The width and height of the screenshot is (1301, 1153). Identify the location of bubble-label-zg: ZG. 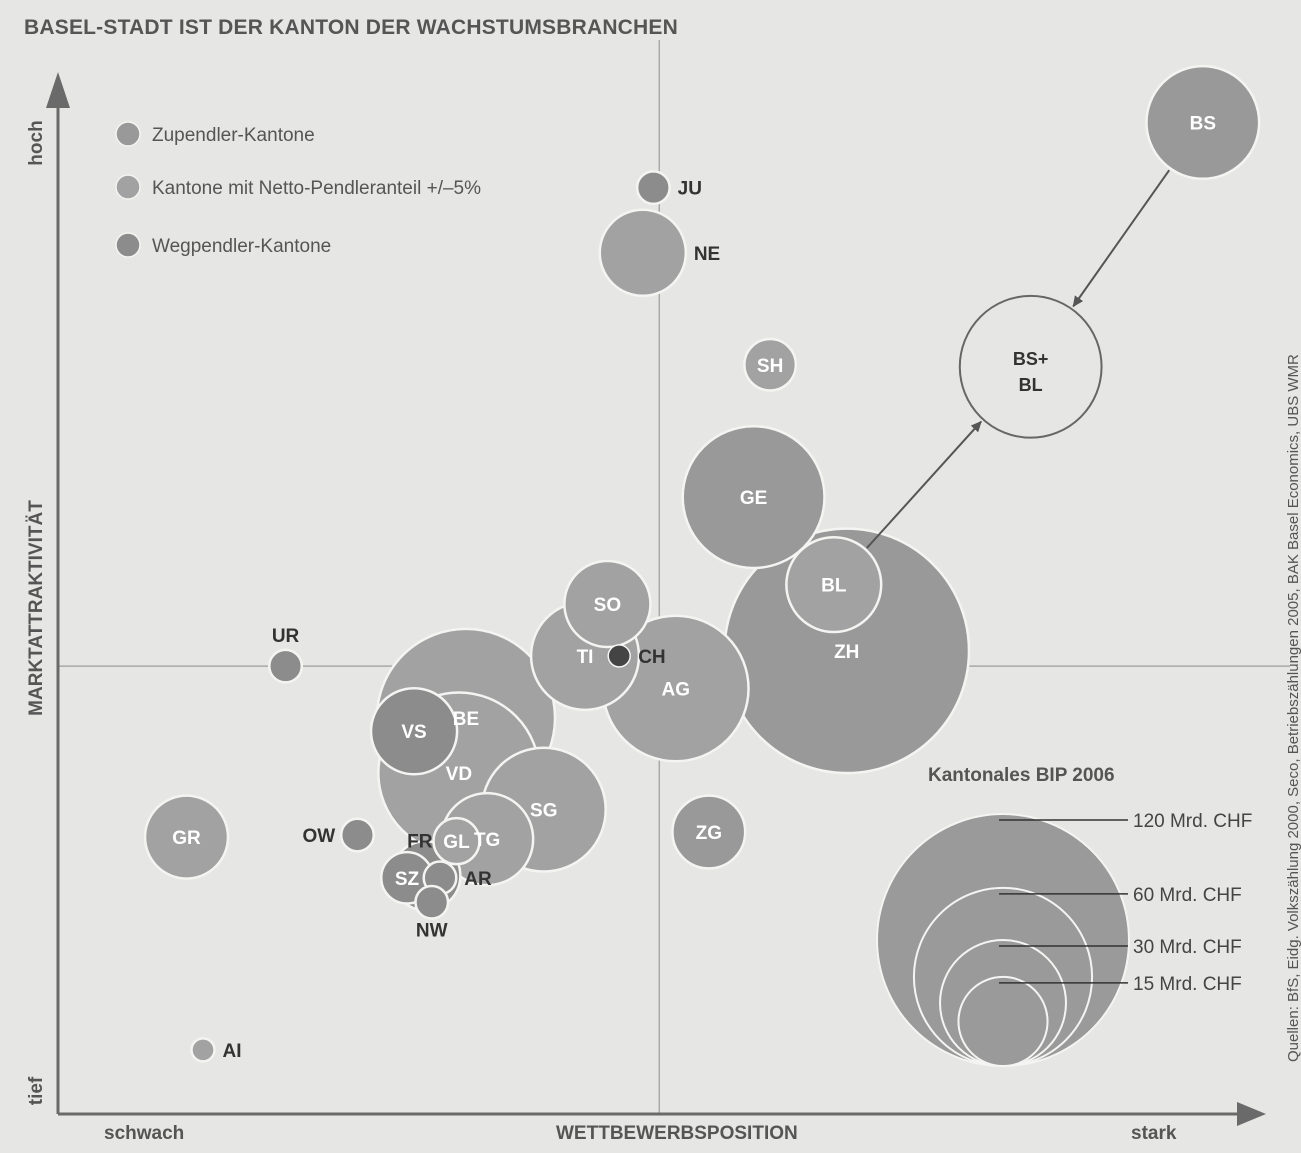
(709, 833).